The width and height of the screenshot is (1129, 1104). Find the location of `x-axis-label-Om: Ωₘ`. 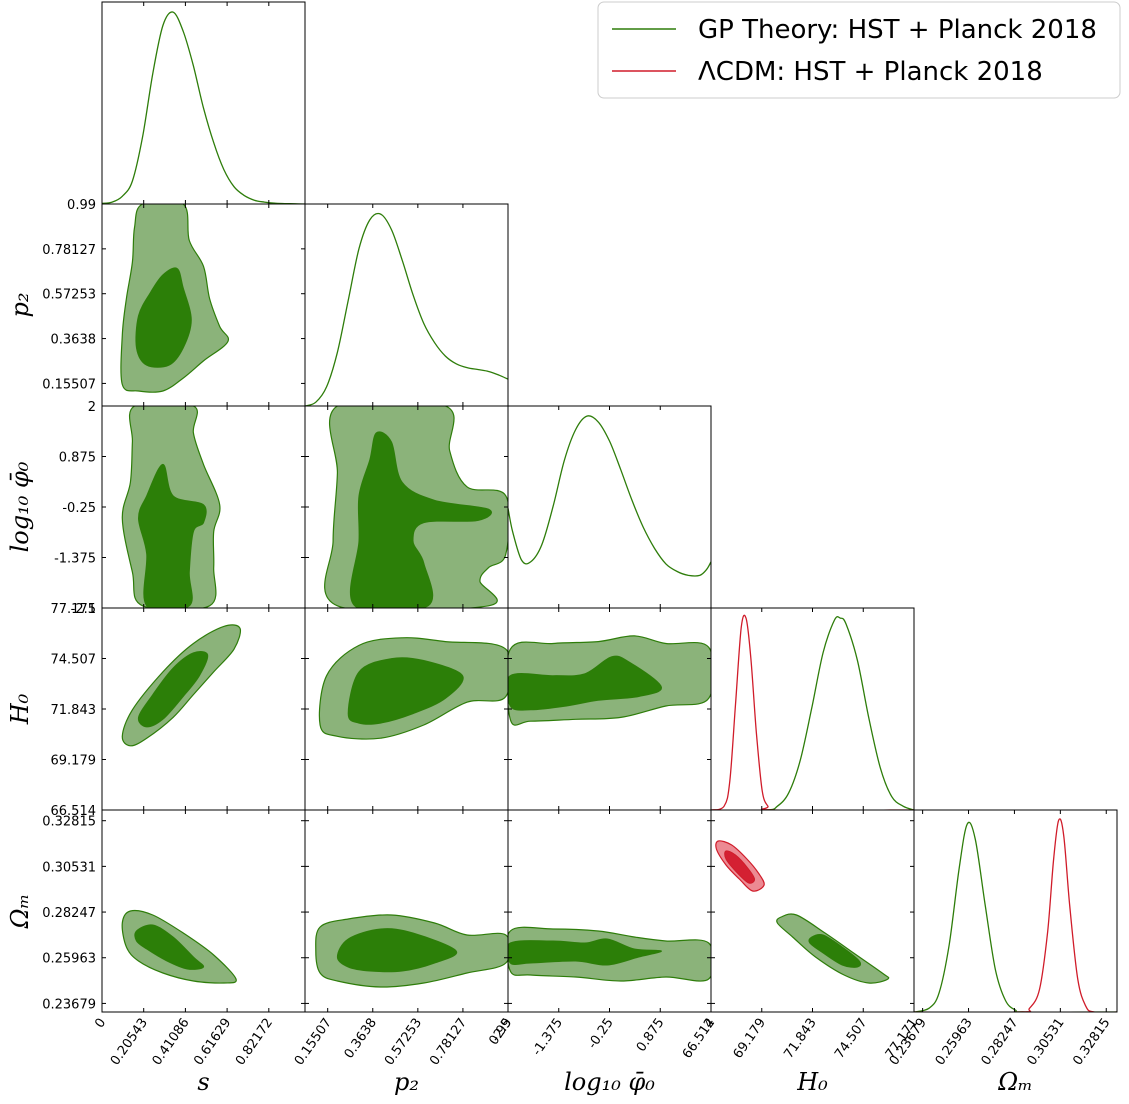

x-axis-label-Om: Ωₘ is located at coordinates (1015, 1082).